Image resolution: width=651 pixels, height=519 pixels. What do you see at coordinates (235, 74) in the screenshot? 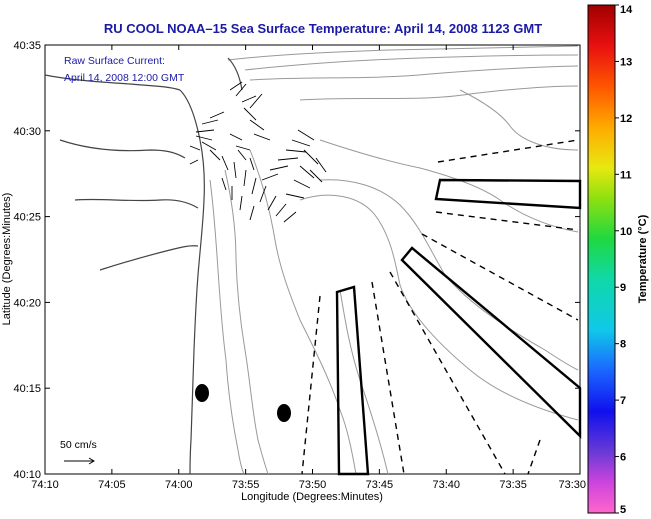
I see `coastline-hook` at bounding box center [235, 74].